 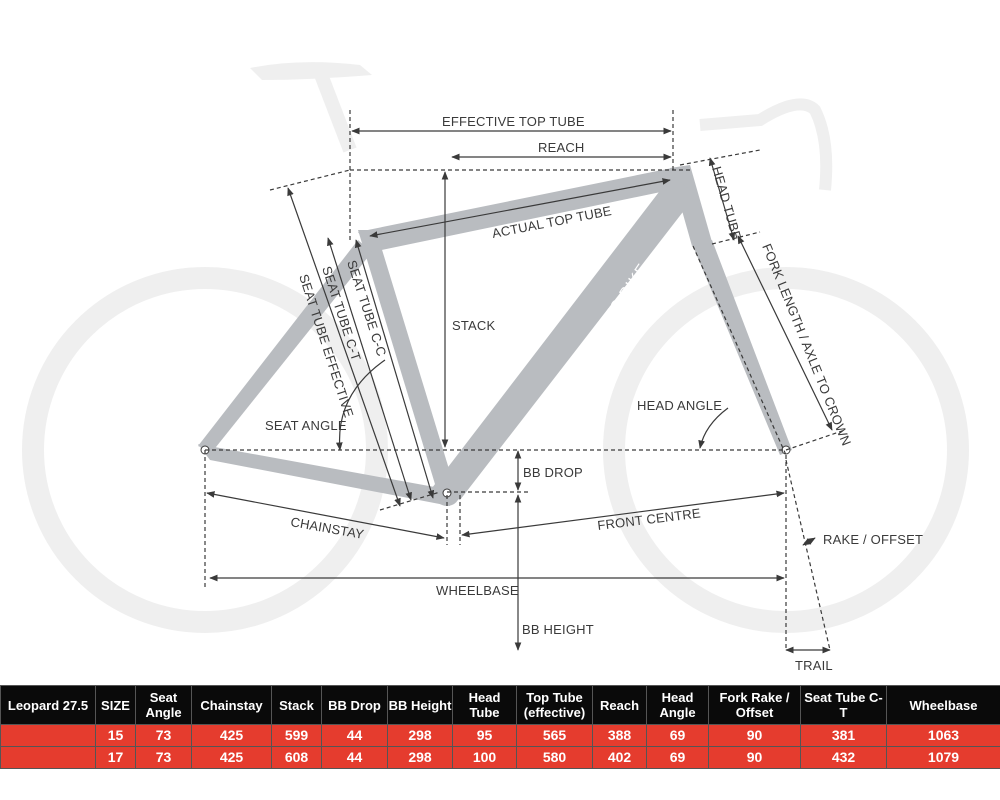 I want to click on header-cell: Stack, so click(x=296, y=705).